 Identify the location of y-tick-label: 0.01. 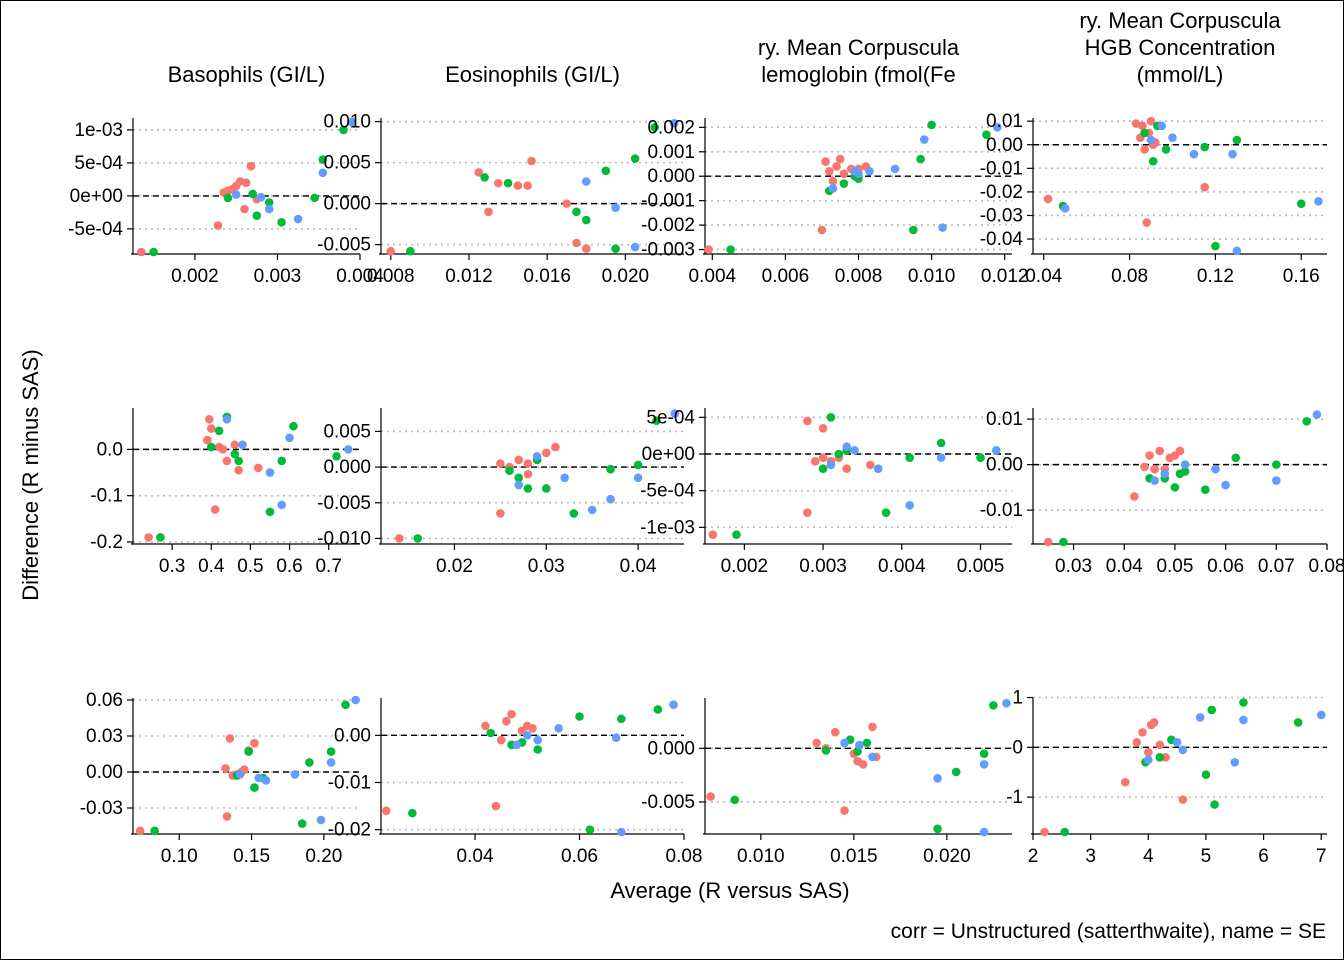
(1004, 419).